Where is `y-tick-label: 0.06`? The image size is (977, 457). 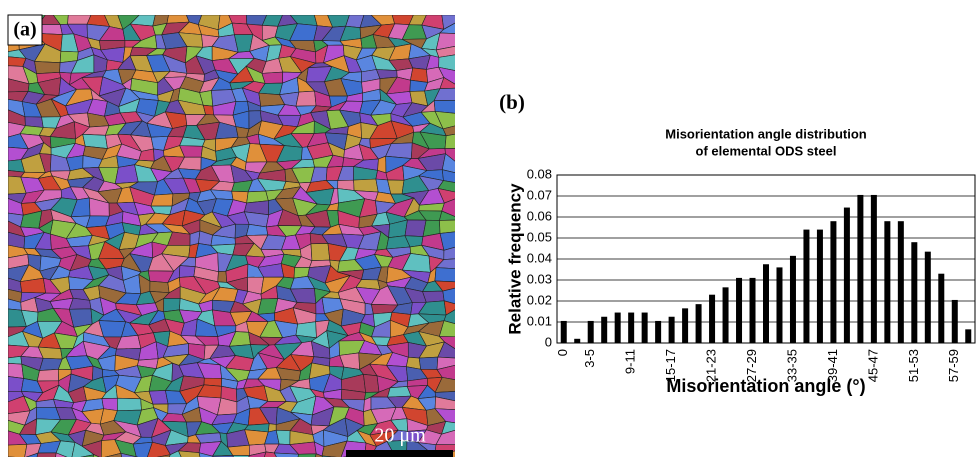
y-tick-label: 0.06 is located at coordinates (539, 215).